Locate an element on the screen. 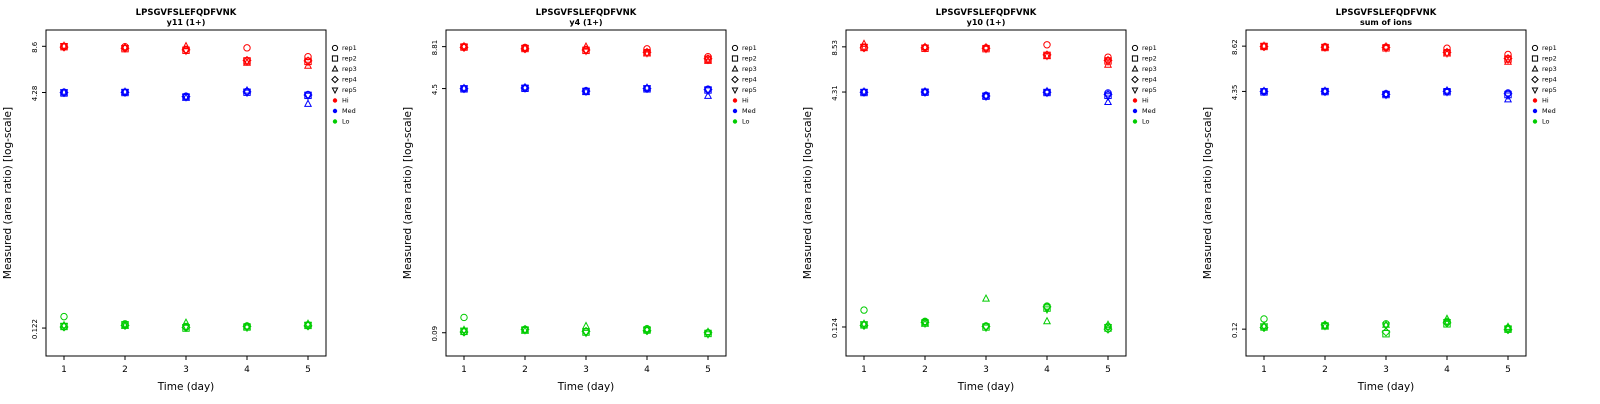 The height and width of the screenshot is (404, 1600). svg-text: 8.62 is located at coordinates (1235, 47).